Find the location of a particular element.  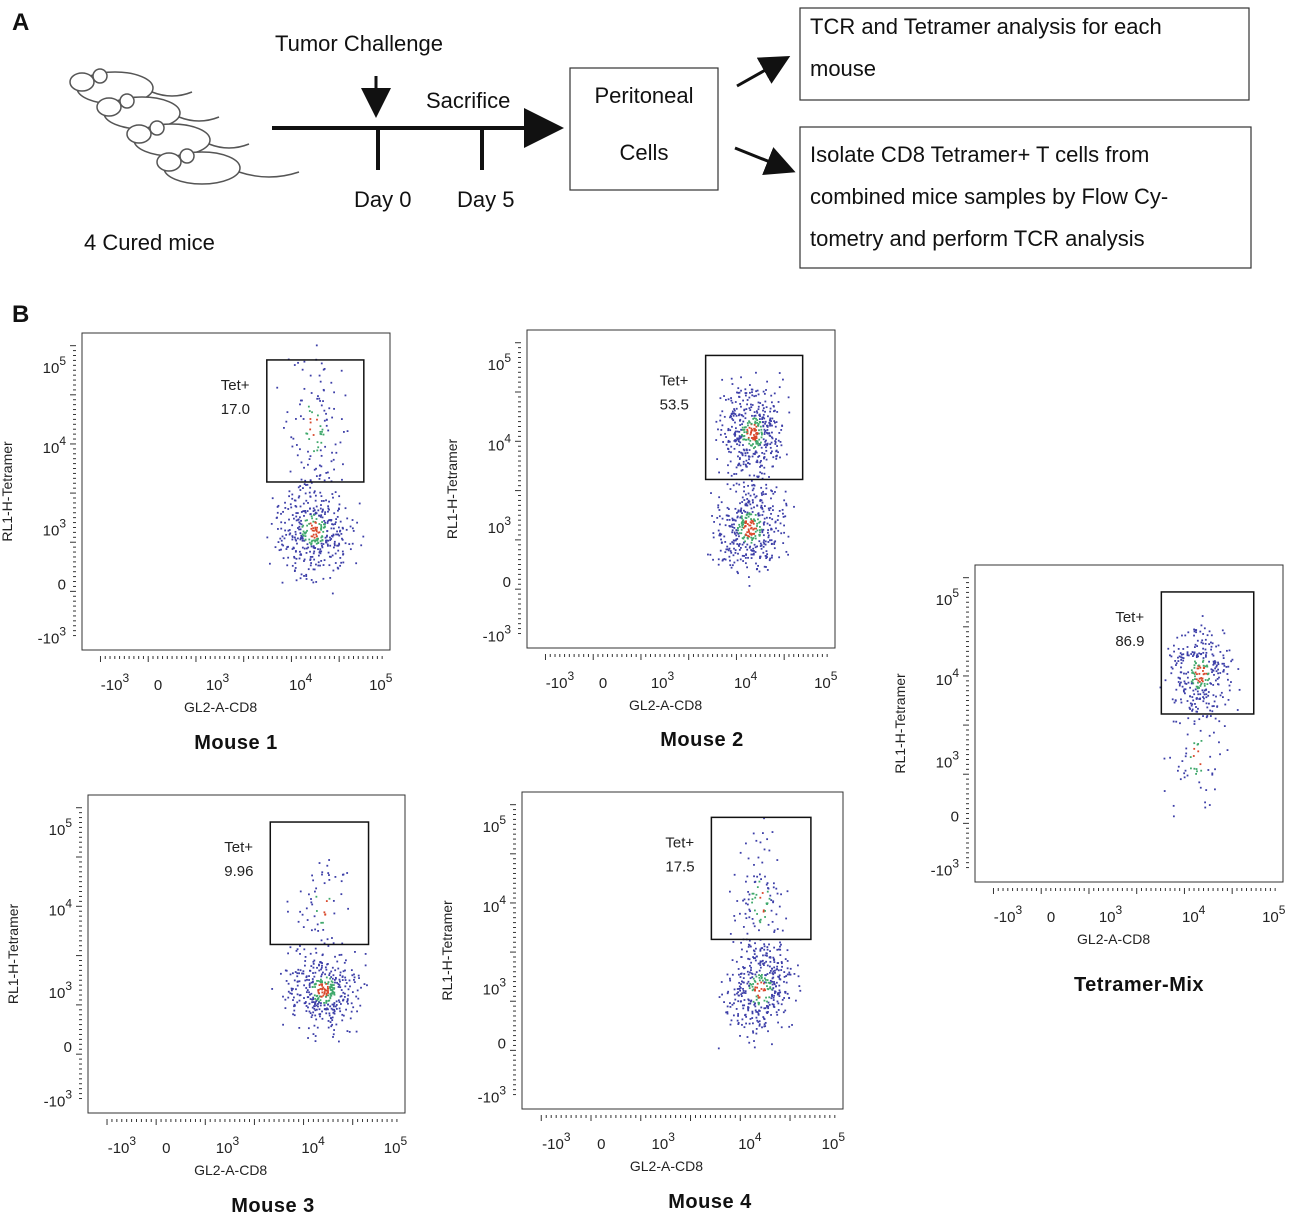

event-label: Tumor Challenge is located at coordinates (359, 43).